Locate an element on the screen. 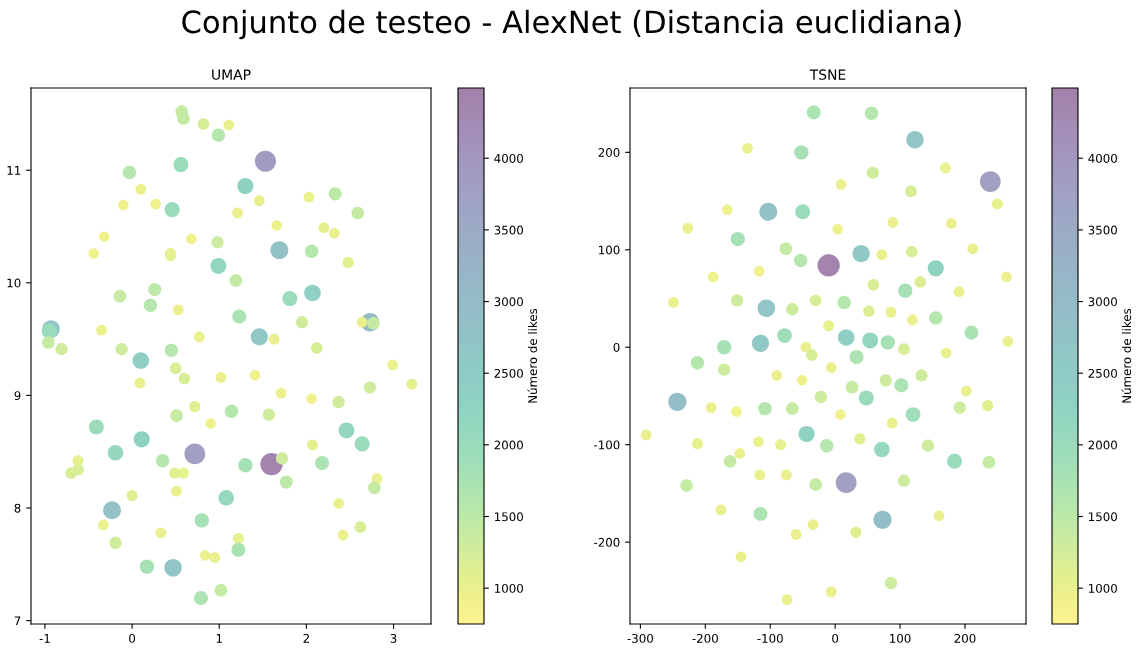 The height and width of the screenshot is (650, 1144). y-tick-label: -100 is located at coordinates (607, 445).